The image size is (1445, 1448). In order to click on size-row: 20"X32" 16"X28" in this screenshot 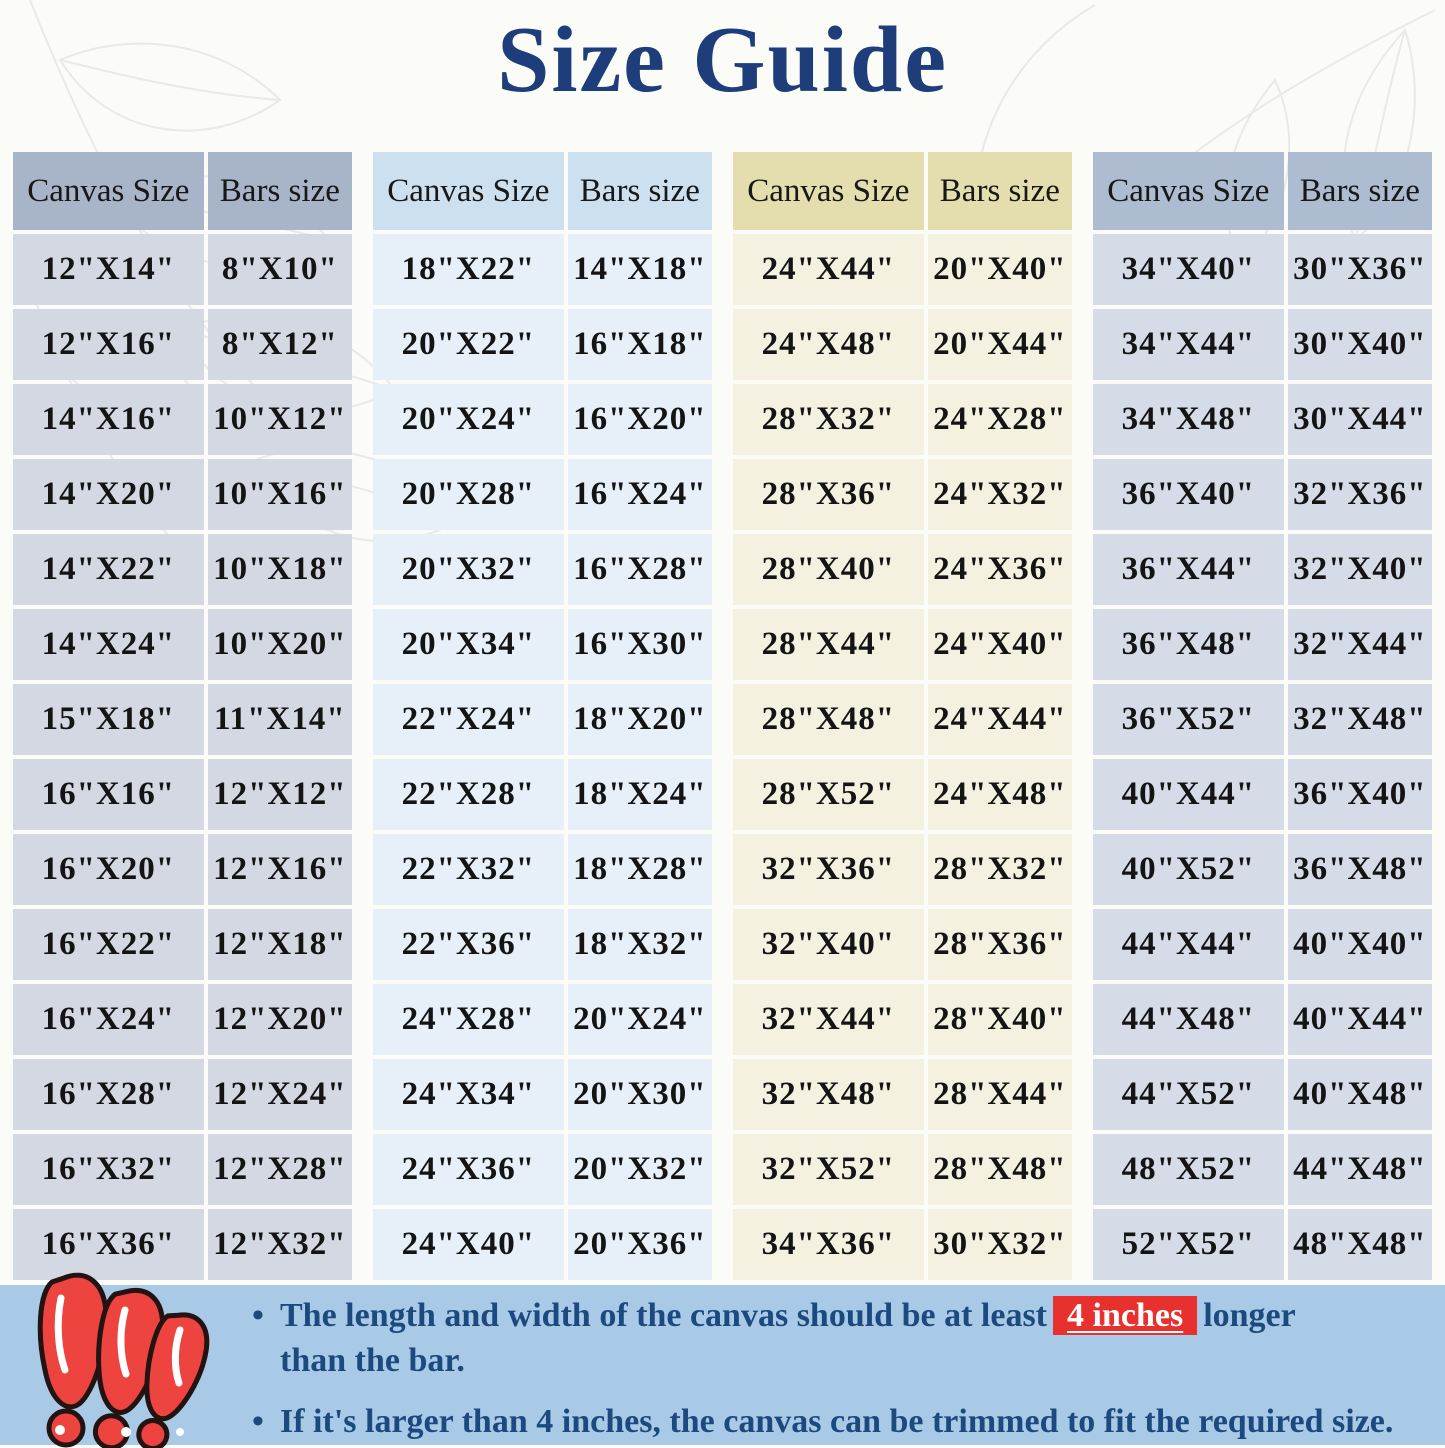, I will do `click(542, 569)`.